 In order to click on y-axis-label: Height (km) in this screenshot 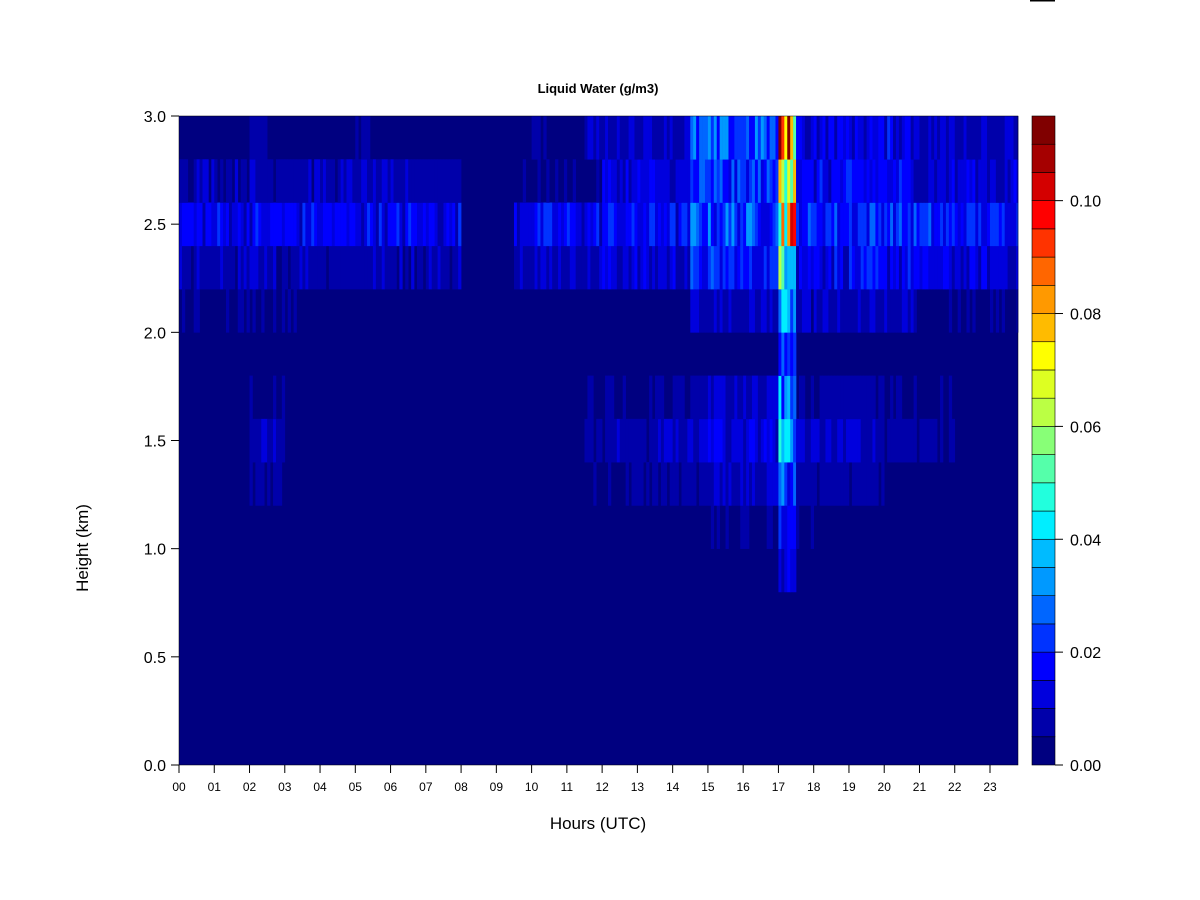, I will do `click(82, 548)`.